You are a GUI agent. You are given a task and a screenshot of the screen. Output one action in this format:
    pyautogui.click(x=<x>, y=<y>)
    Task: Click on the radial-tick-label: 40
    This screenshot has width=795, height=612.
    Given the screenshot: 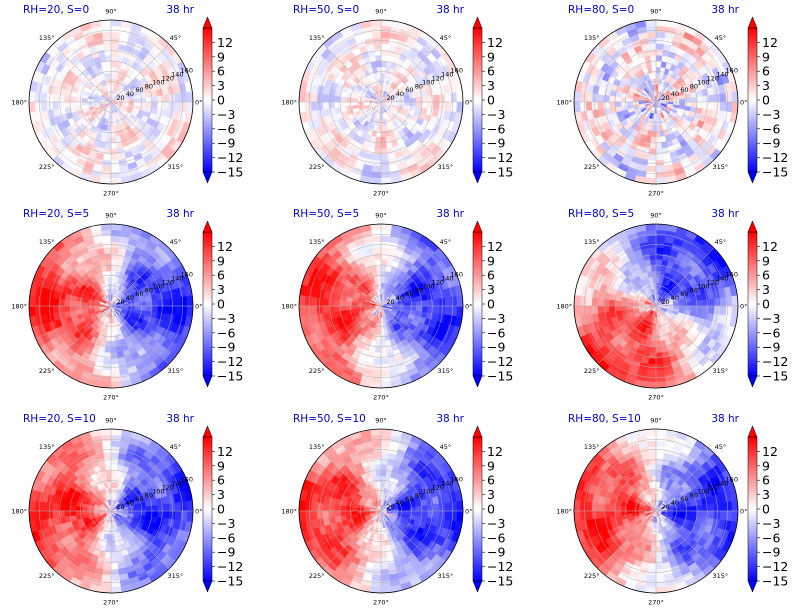 What is the action you would take?
    pyautogui.click(x=400, y=94)
    